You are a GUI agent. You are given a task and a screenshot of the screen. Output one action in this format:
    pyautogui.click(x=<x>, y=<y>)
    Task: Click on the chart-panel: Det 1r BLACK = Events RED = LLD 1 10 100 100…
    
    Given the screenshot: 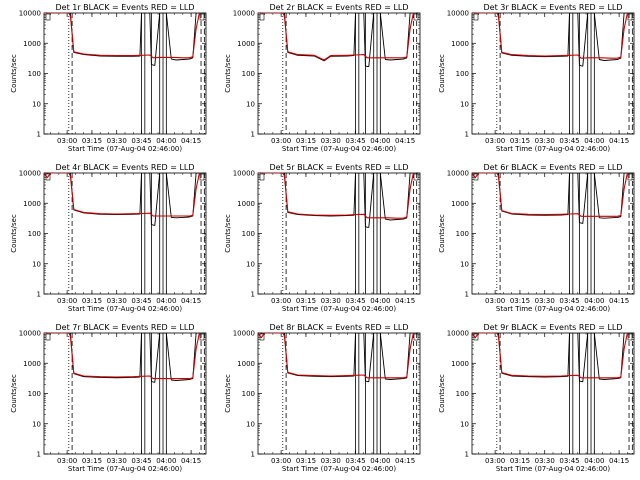 What is the action you would take?
    pyautogui.click(x=108, y=78)
    